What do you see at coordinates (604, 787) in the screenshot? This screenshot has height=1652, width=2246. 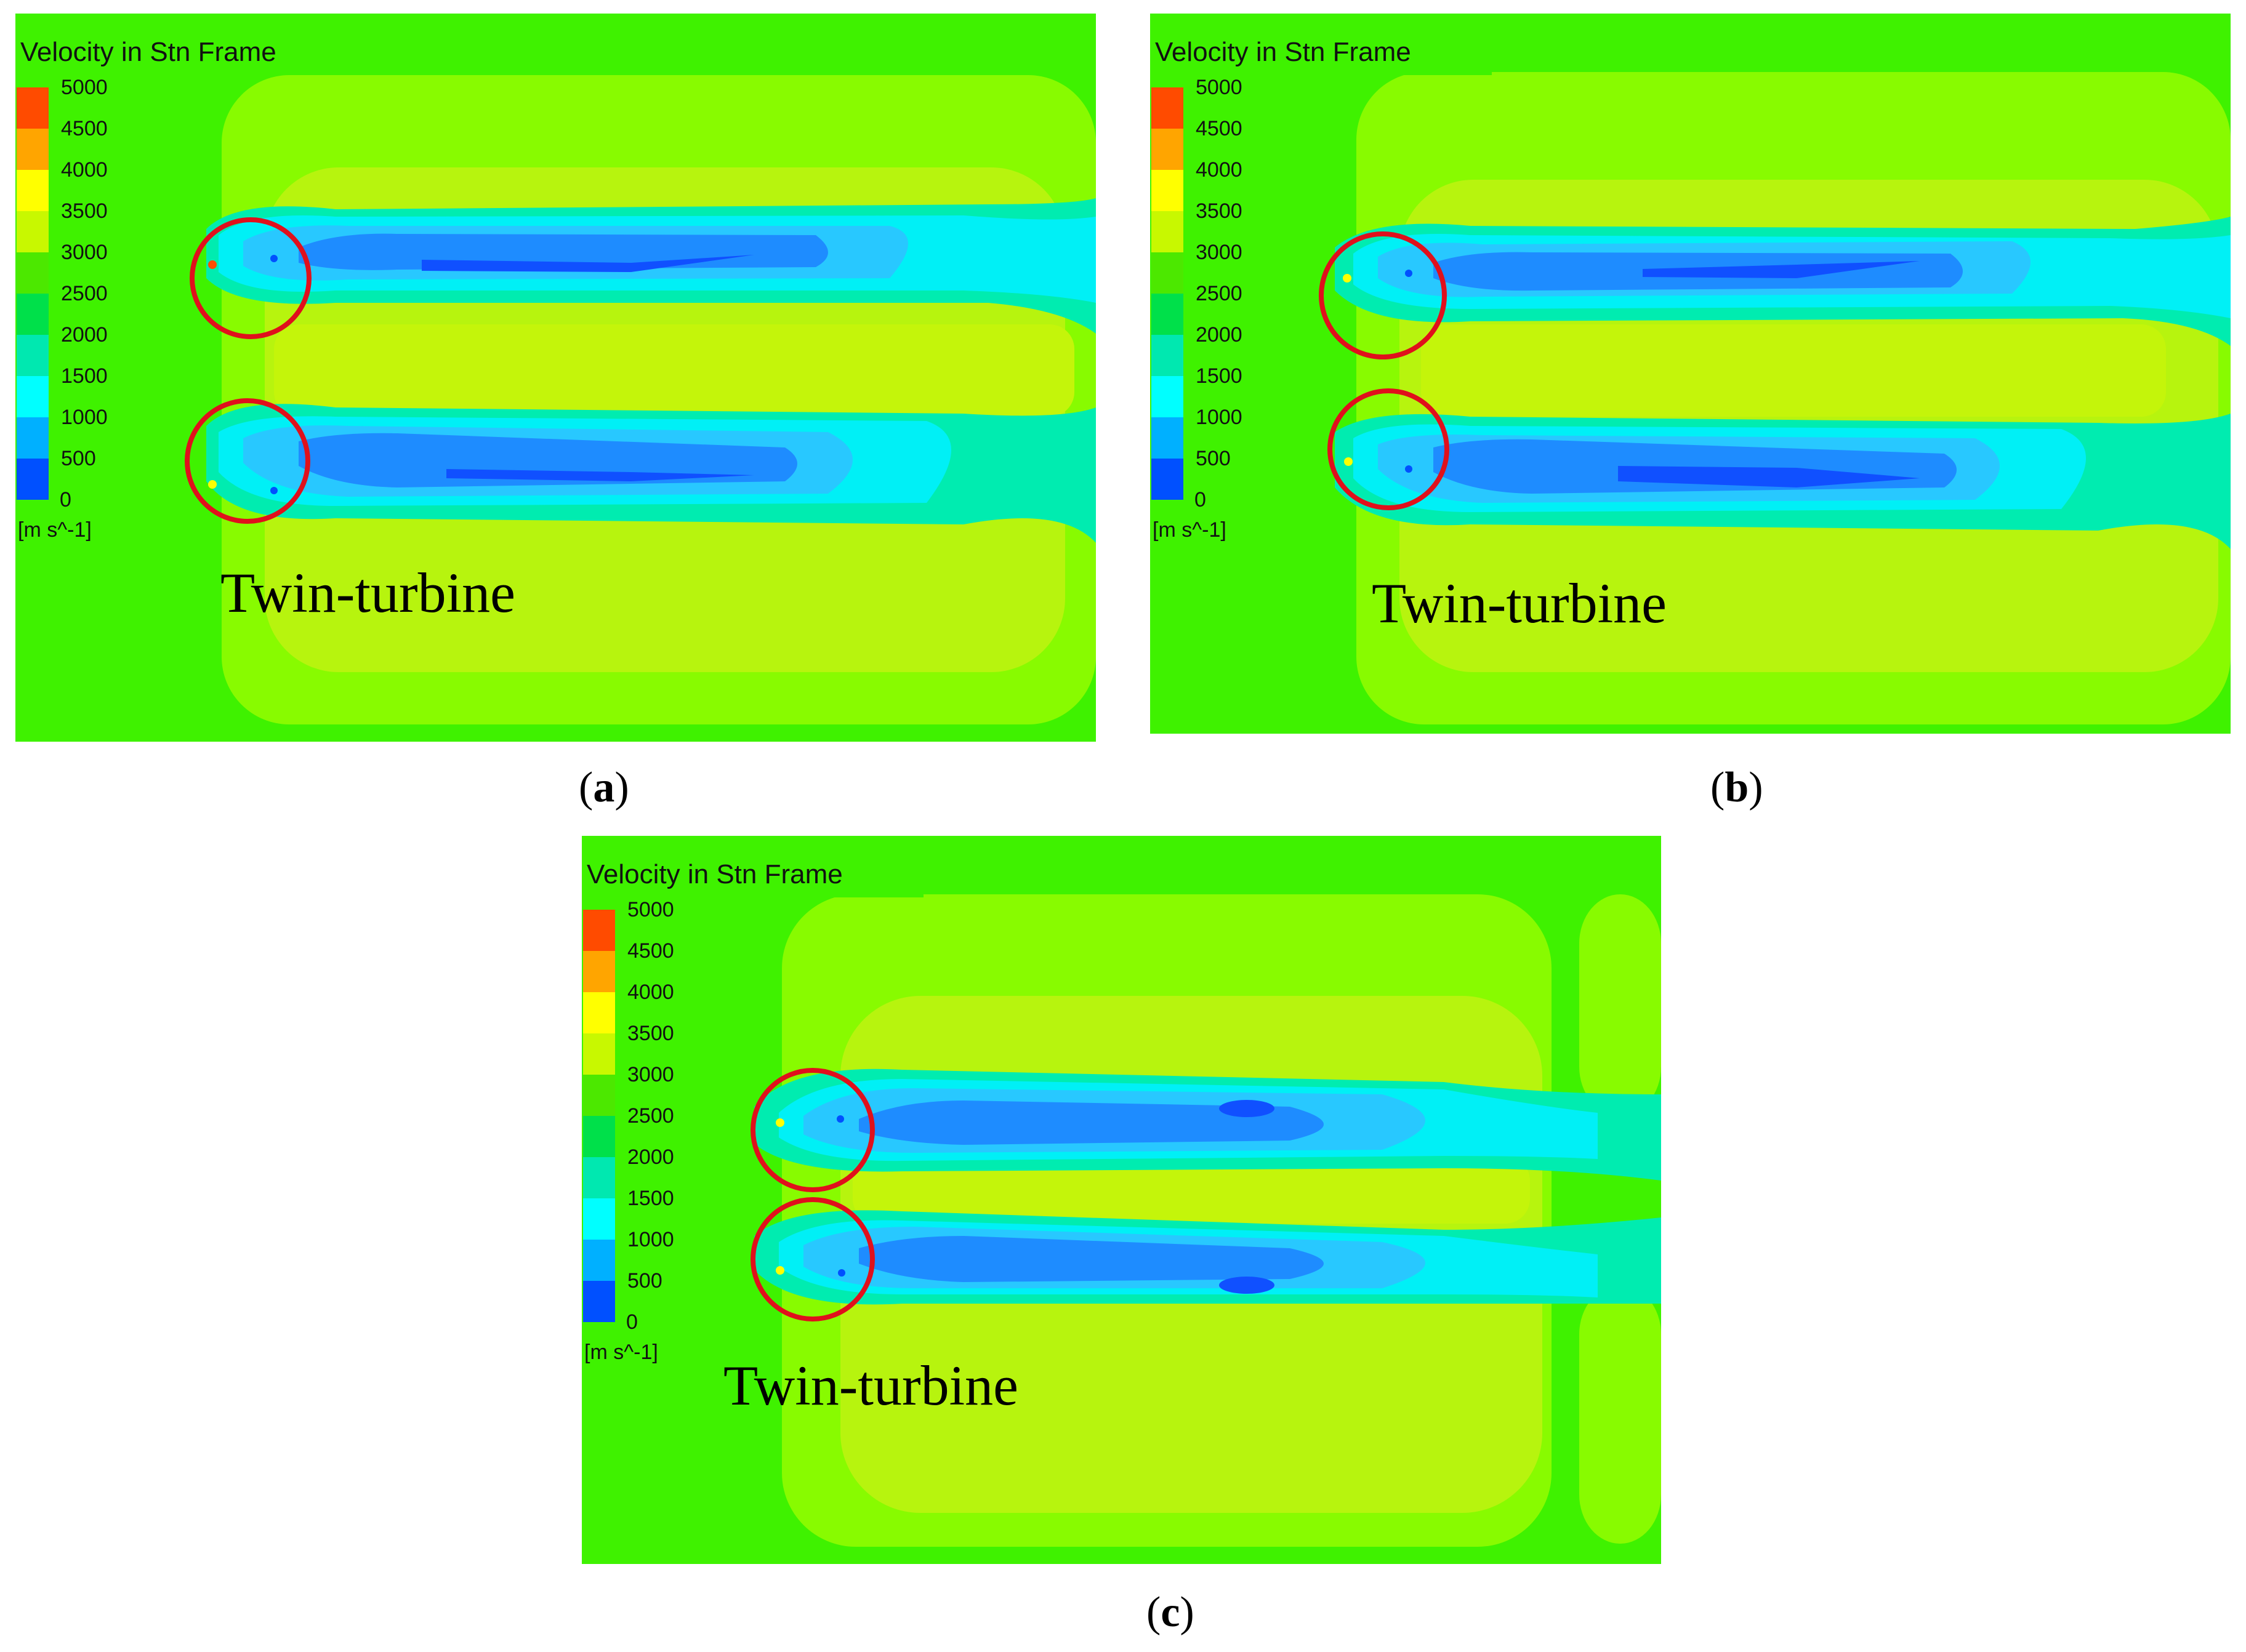 I see `caption-a: (a)` at bounding box center [604, 787].